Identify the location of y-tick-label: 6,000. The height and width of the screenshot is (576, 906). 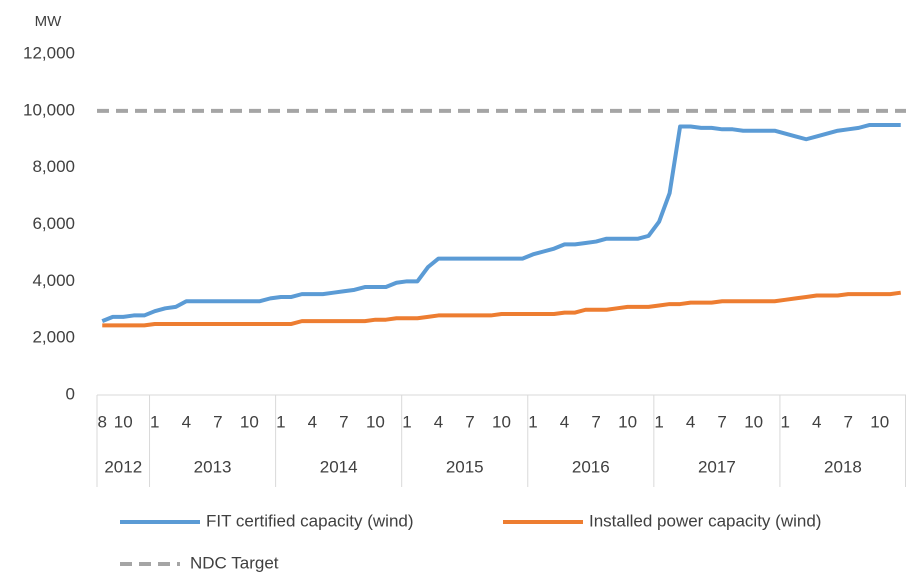
(53, 223).